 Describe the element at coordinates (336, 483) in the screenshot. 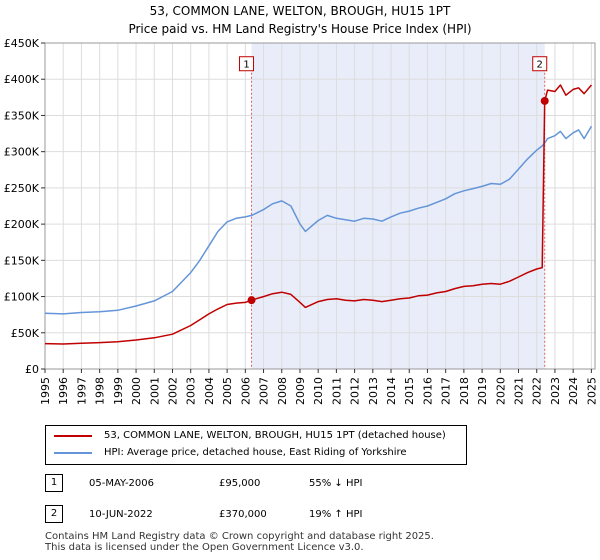

I see `transaction-hpi-diff: 55% ↓ HPI` at that location.